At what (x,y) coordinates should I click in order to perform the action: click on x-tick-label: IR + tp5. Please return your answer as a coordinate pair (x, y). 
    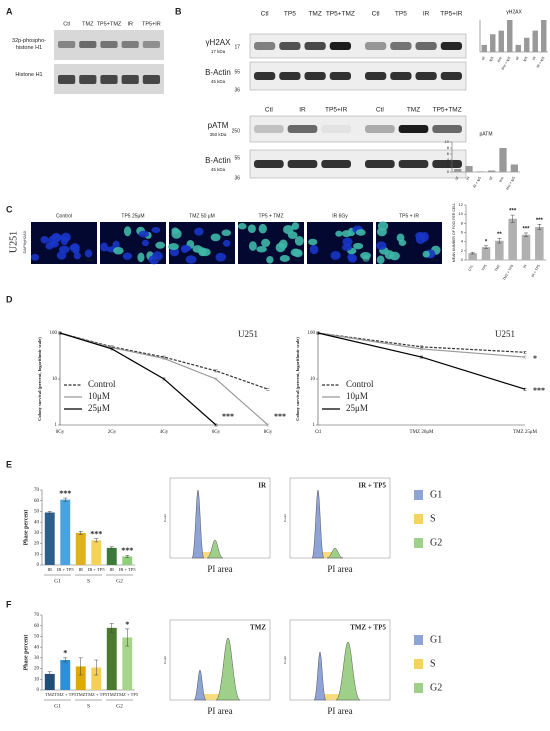
    Looking at the image, I should click on (541, 62).